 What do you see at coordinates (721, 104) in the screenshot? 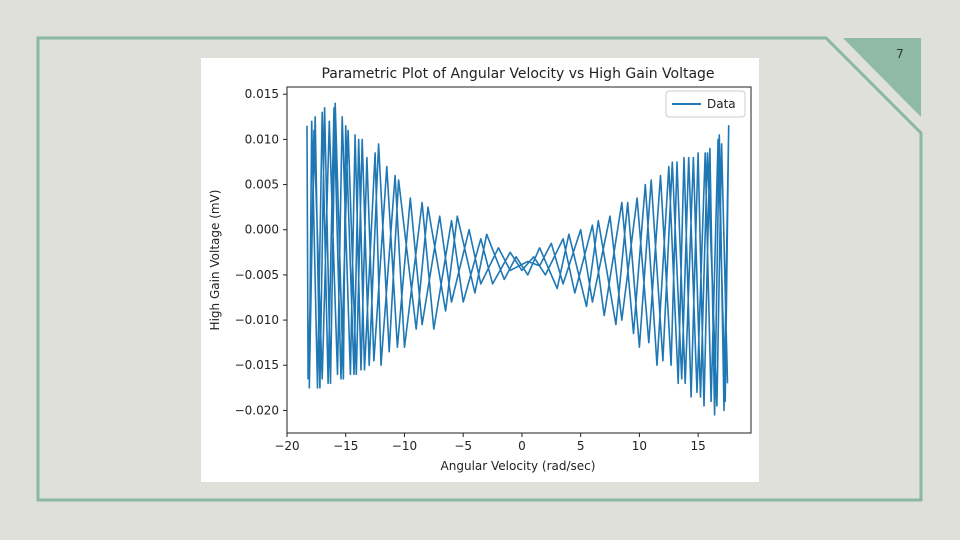
I see `legend-label: Data` at bounding box center [721, 104].